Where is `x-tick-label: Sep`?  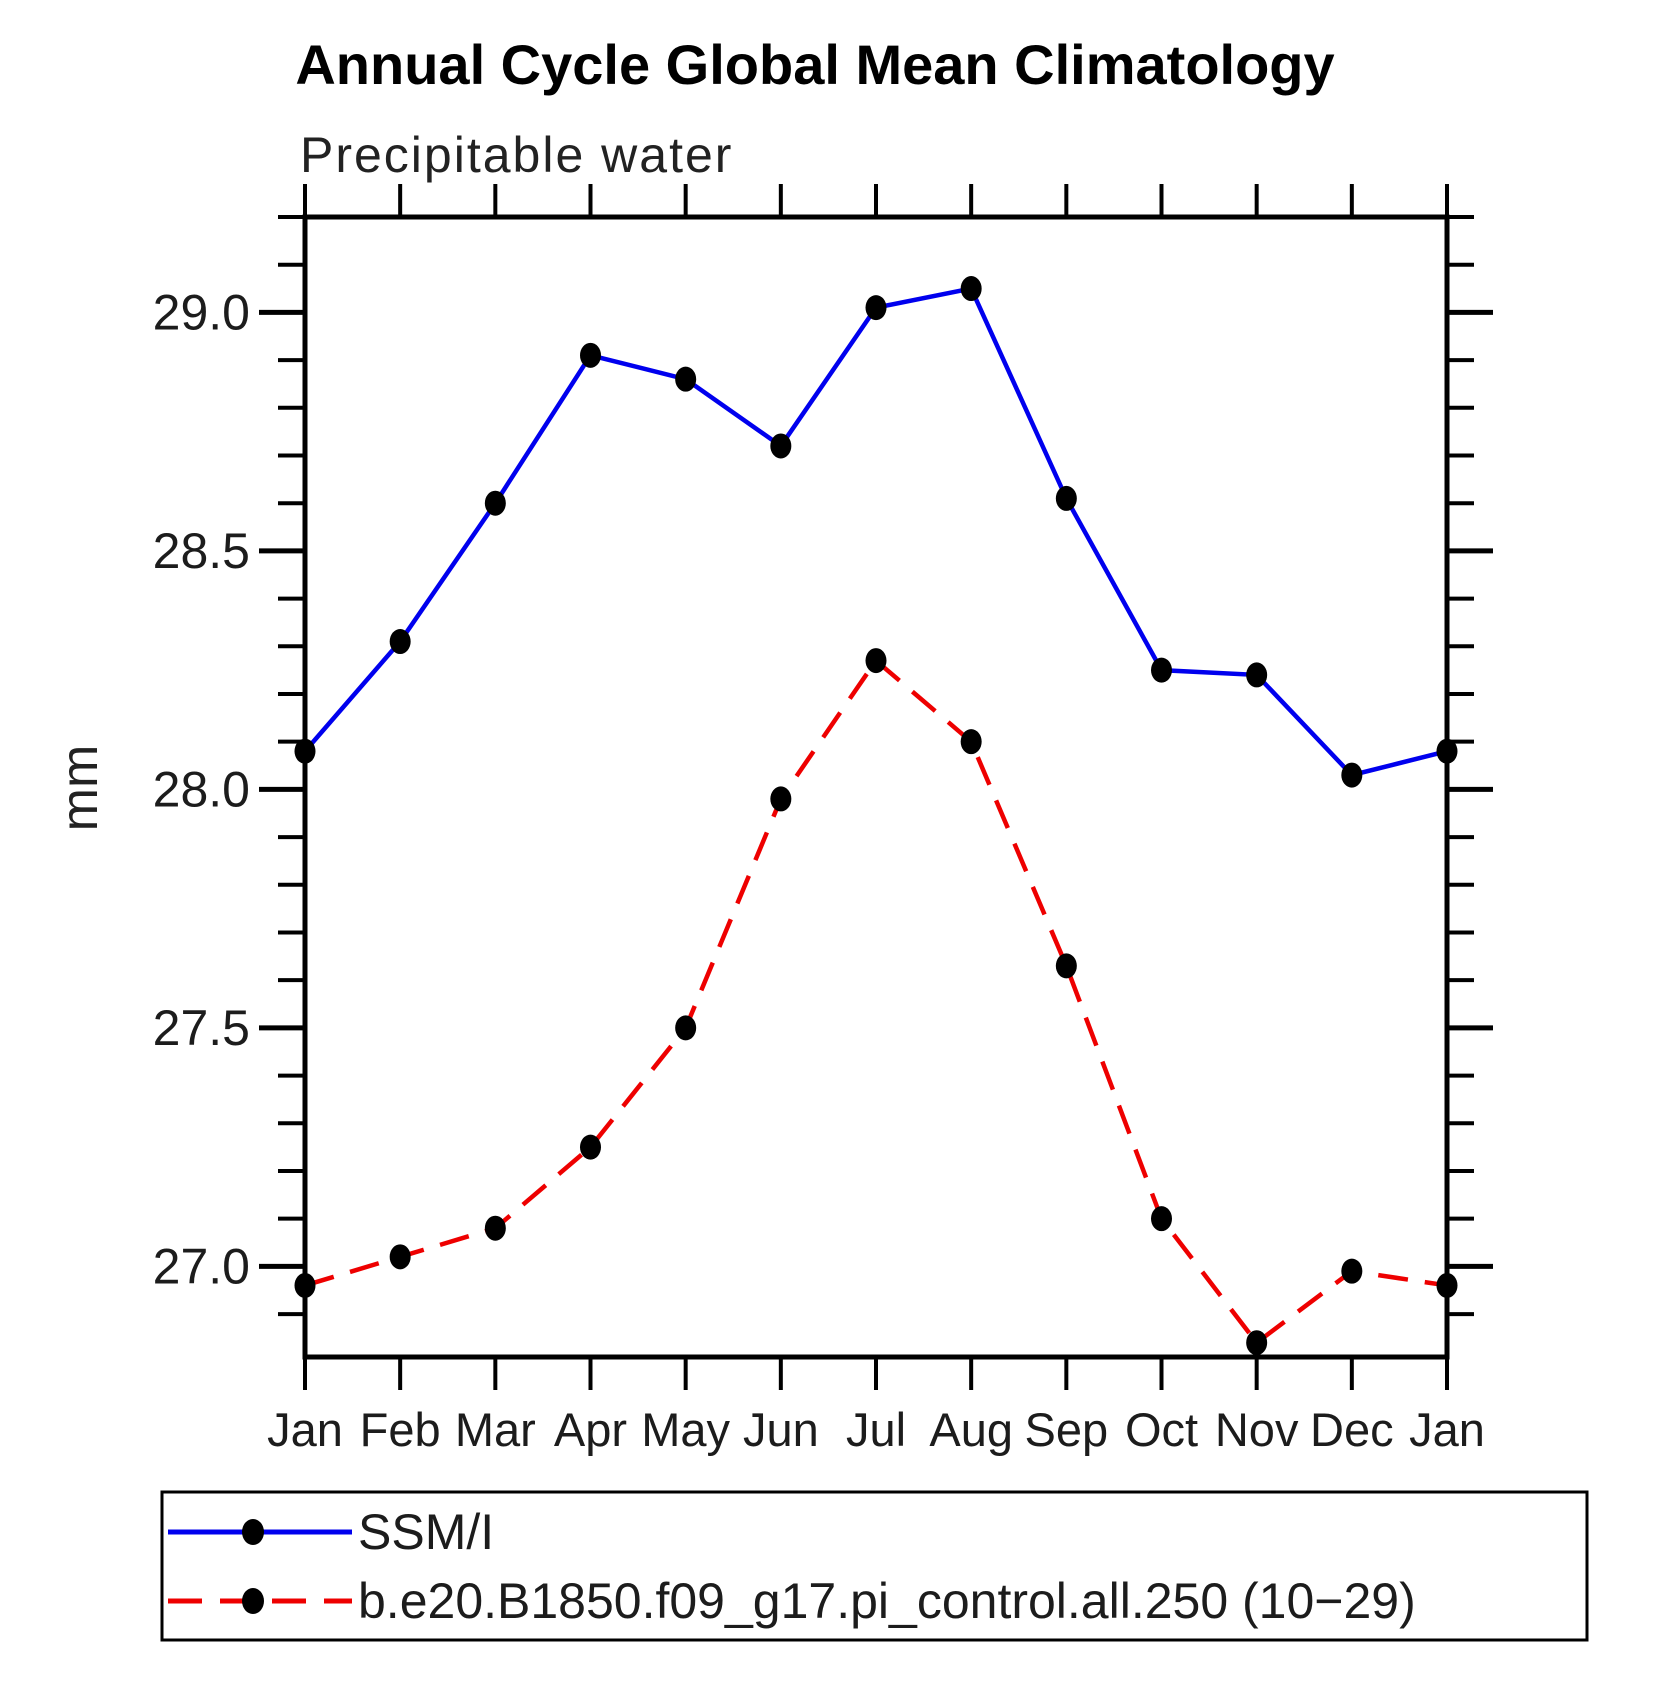 x-tick-label: Sep is located at coordinates (1067, 1429).